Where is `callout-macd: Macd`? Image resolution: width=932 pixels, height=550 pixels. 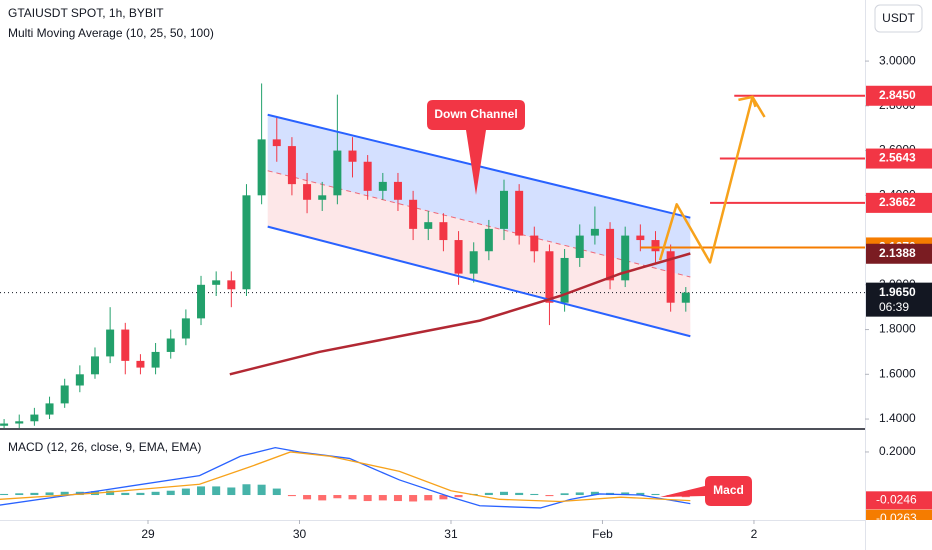
callout-macd: Macd is located at coordinates (706, 491).